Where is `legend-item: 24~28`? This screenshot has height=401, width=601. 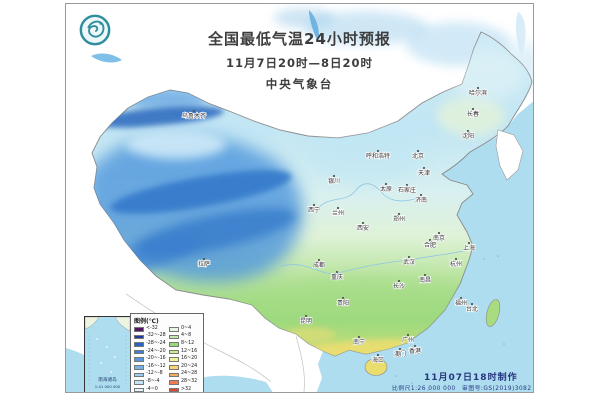 legend-item: 24~28 is located at coordinates (185, 375).